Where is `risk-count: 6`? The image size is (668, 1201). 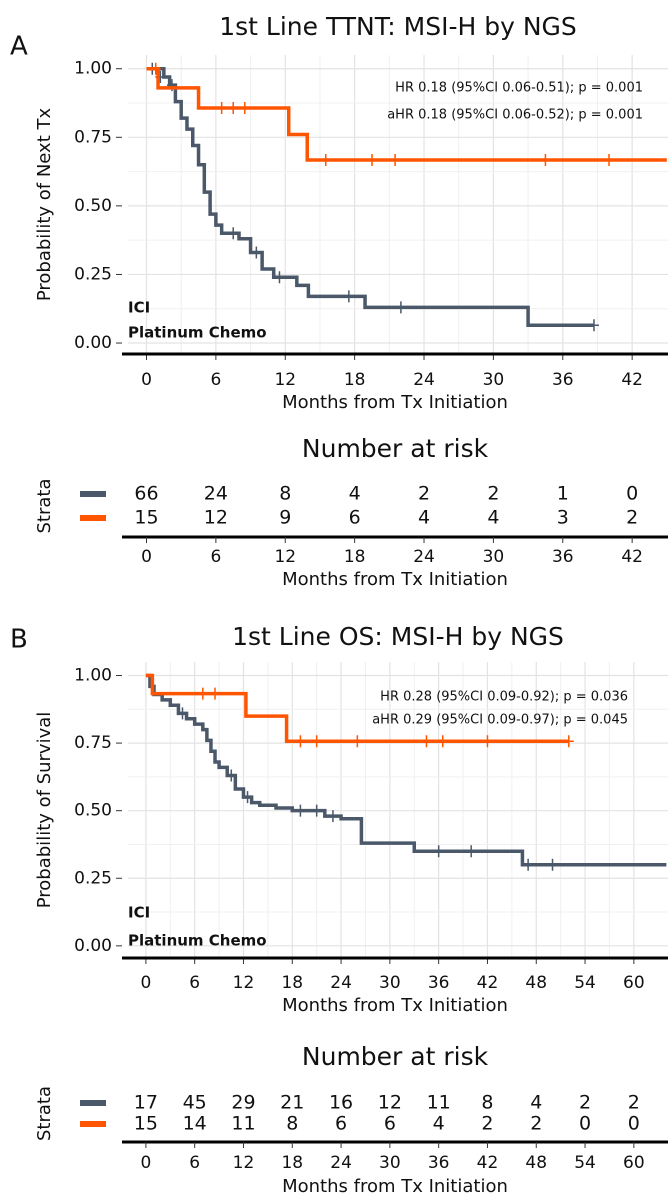
risk-count: 6 is located at coordinates (390, 1124).